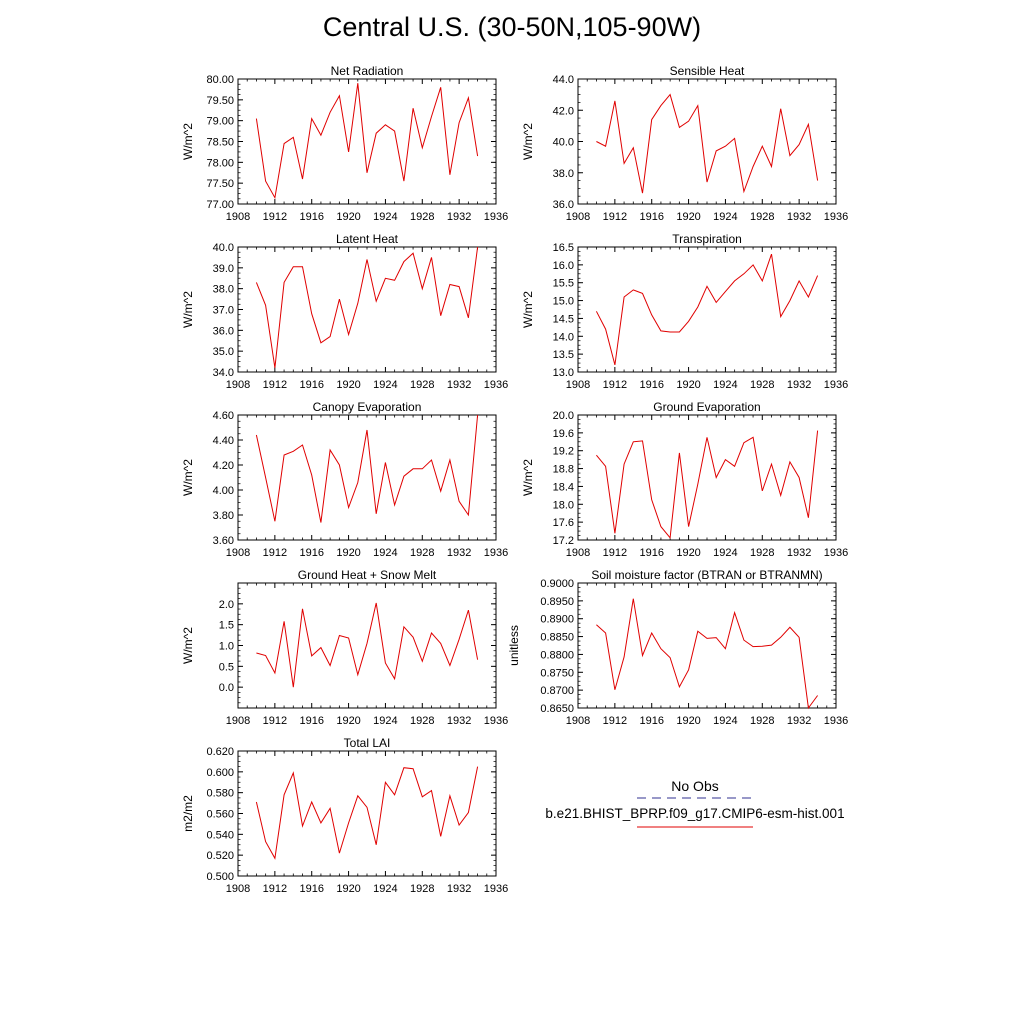 This screenshot has height=1024, width=1024. Describe the element at coordinates (557, 602) in the screenshot. I see `y-tick-label: 0.8950` at that location.